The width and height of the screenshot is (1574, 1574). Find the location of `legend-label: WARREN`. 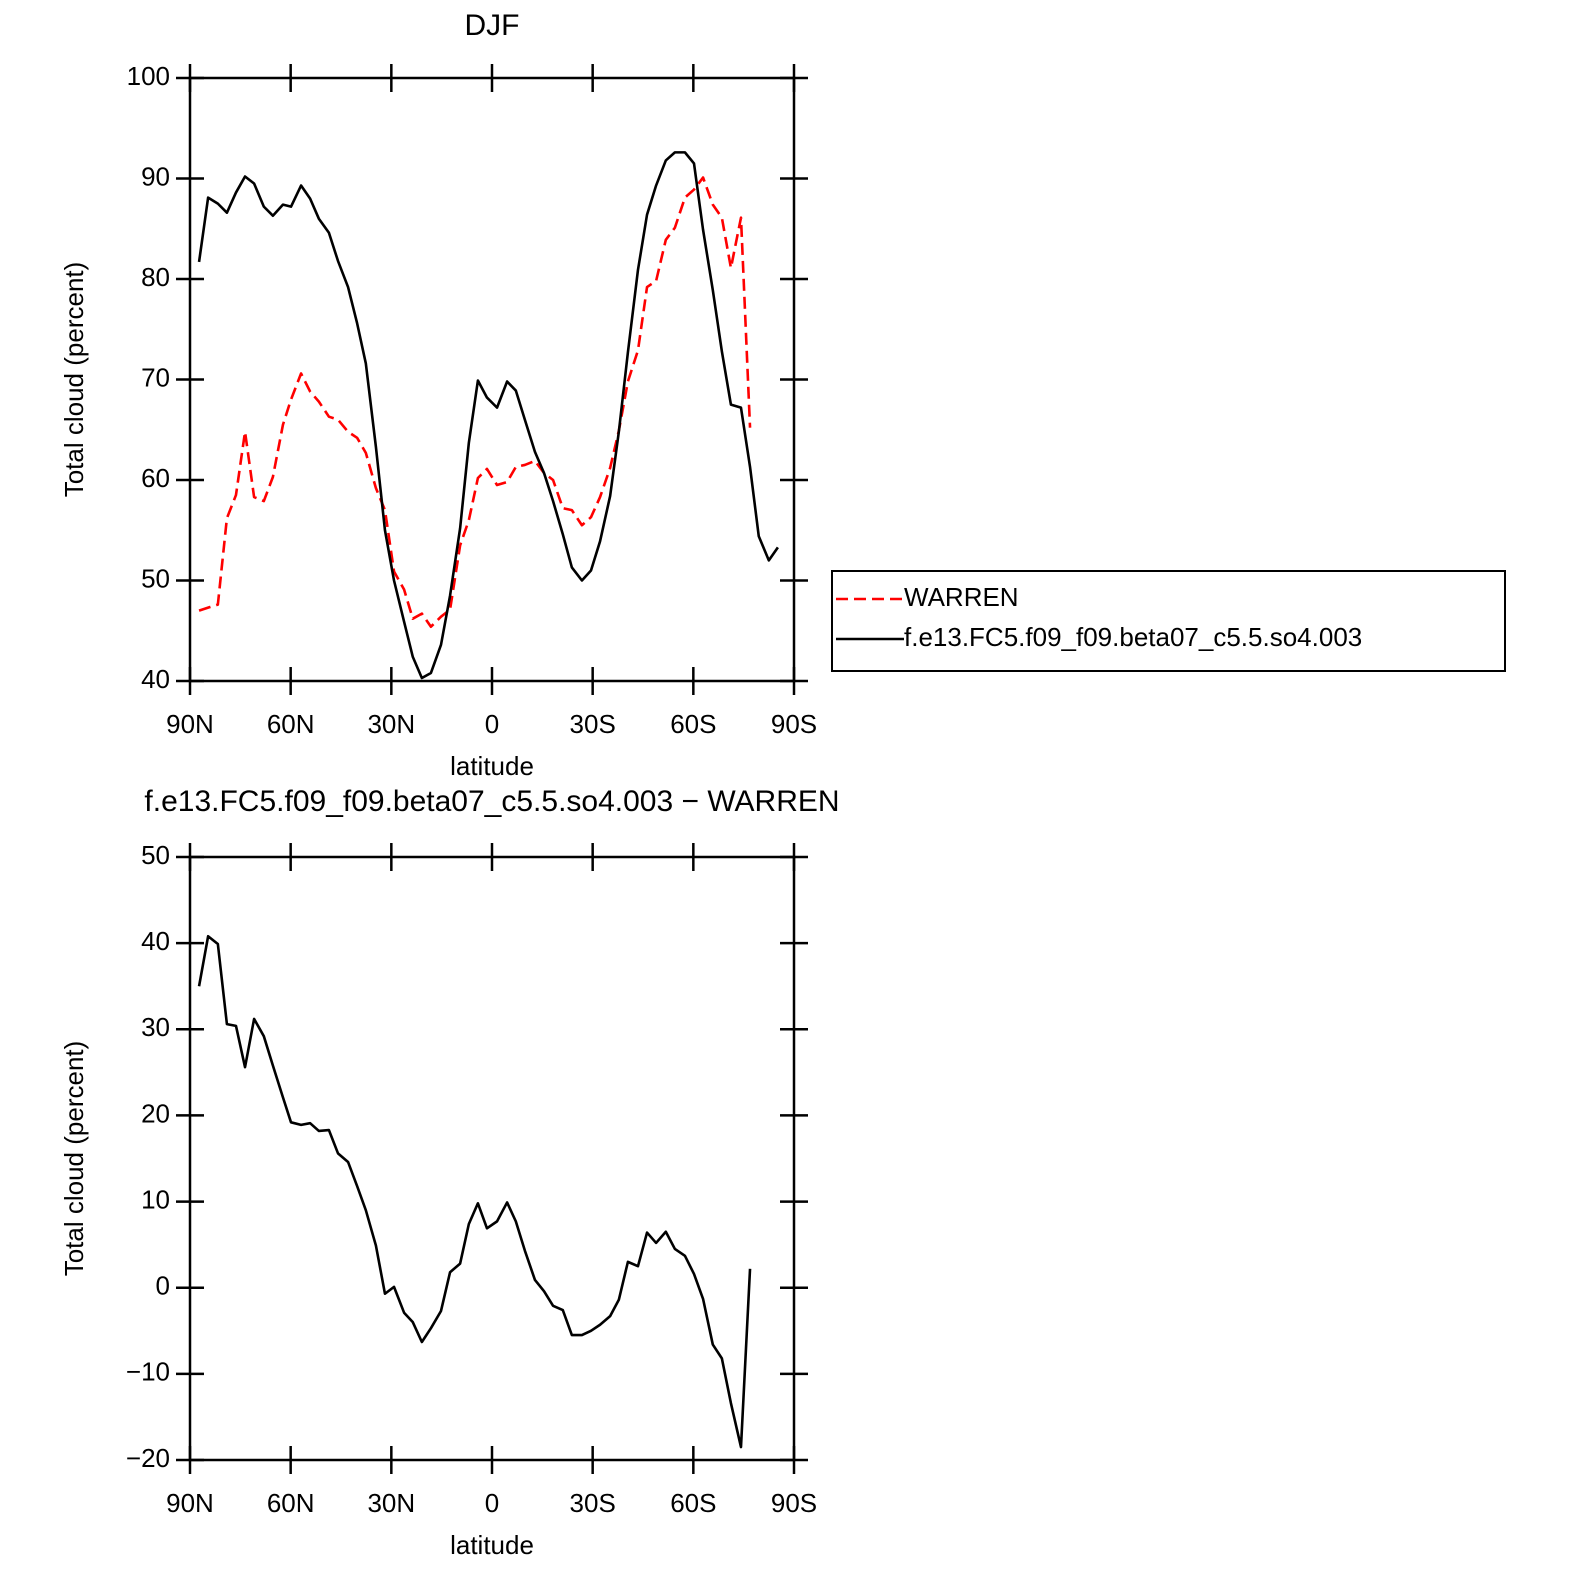

legend-label: WARREN is located at coordinates (961, 597).